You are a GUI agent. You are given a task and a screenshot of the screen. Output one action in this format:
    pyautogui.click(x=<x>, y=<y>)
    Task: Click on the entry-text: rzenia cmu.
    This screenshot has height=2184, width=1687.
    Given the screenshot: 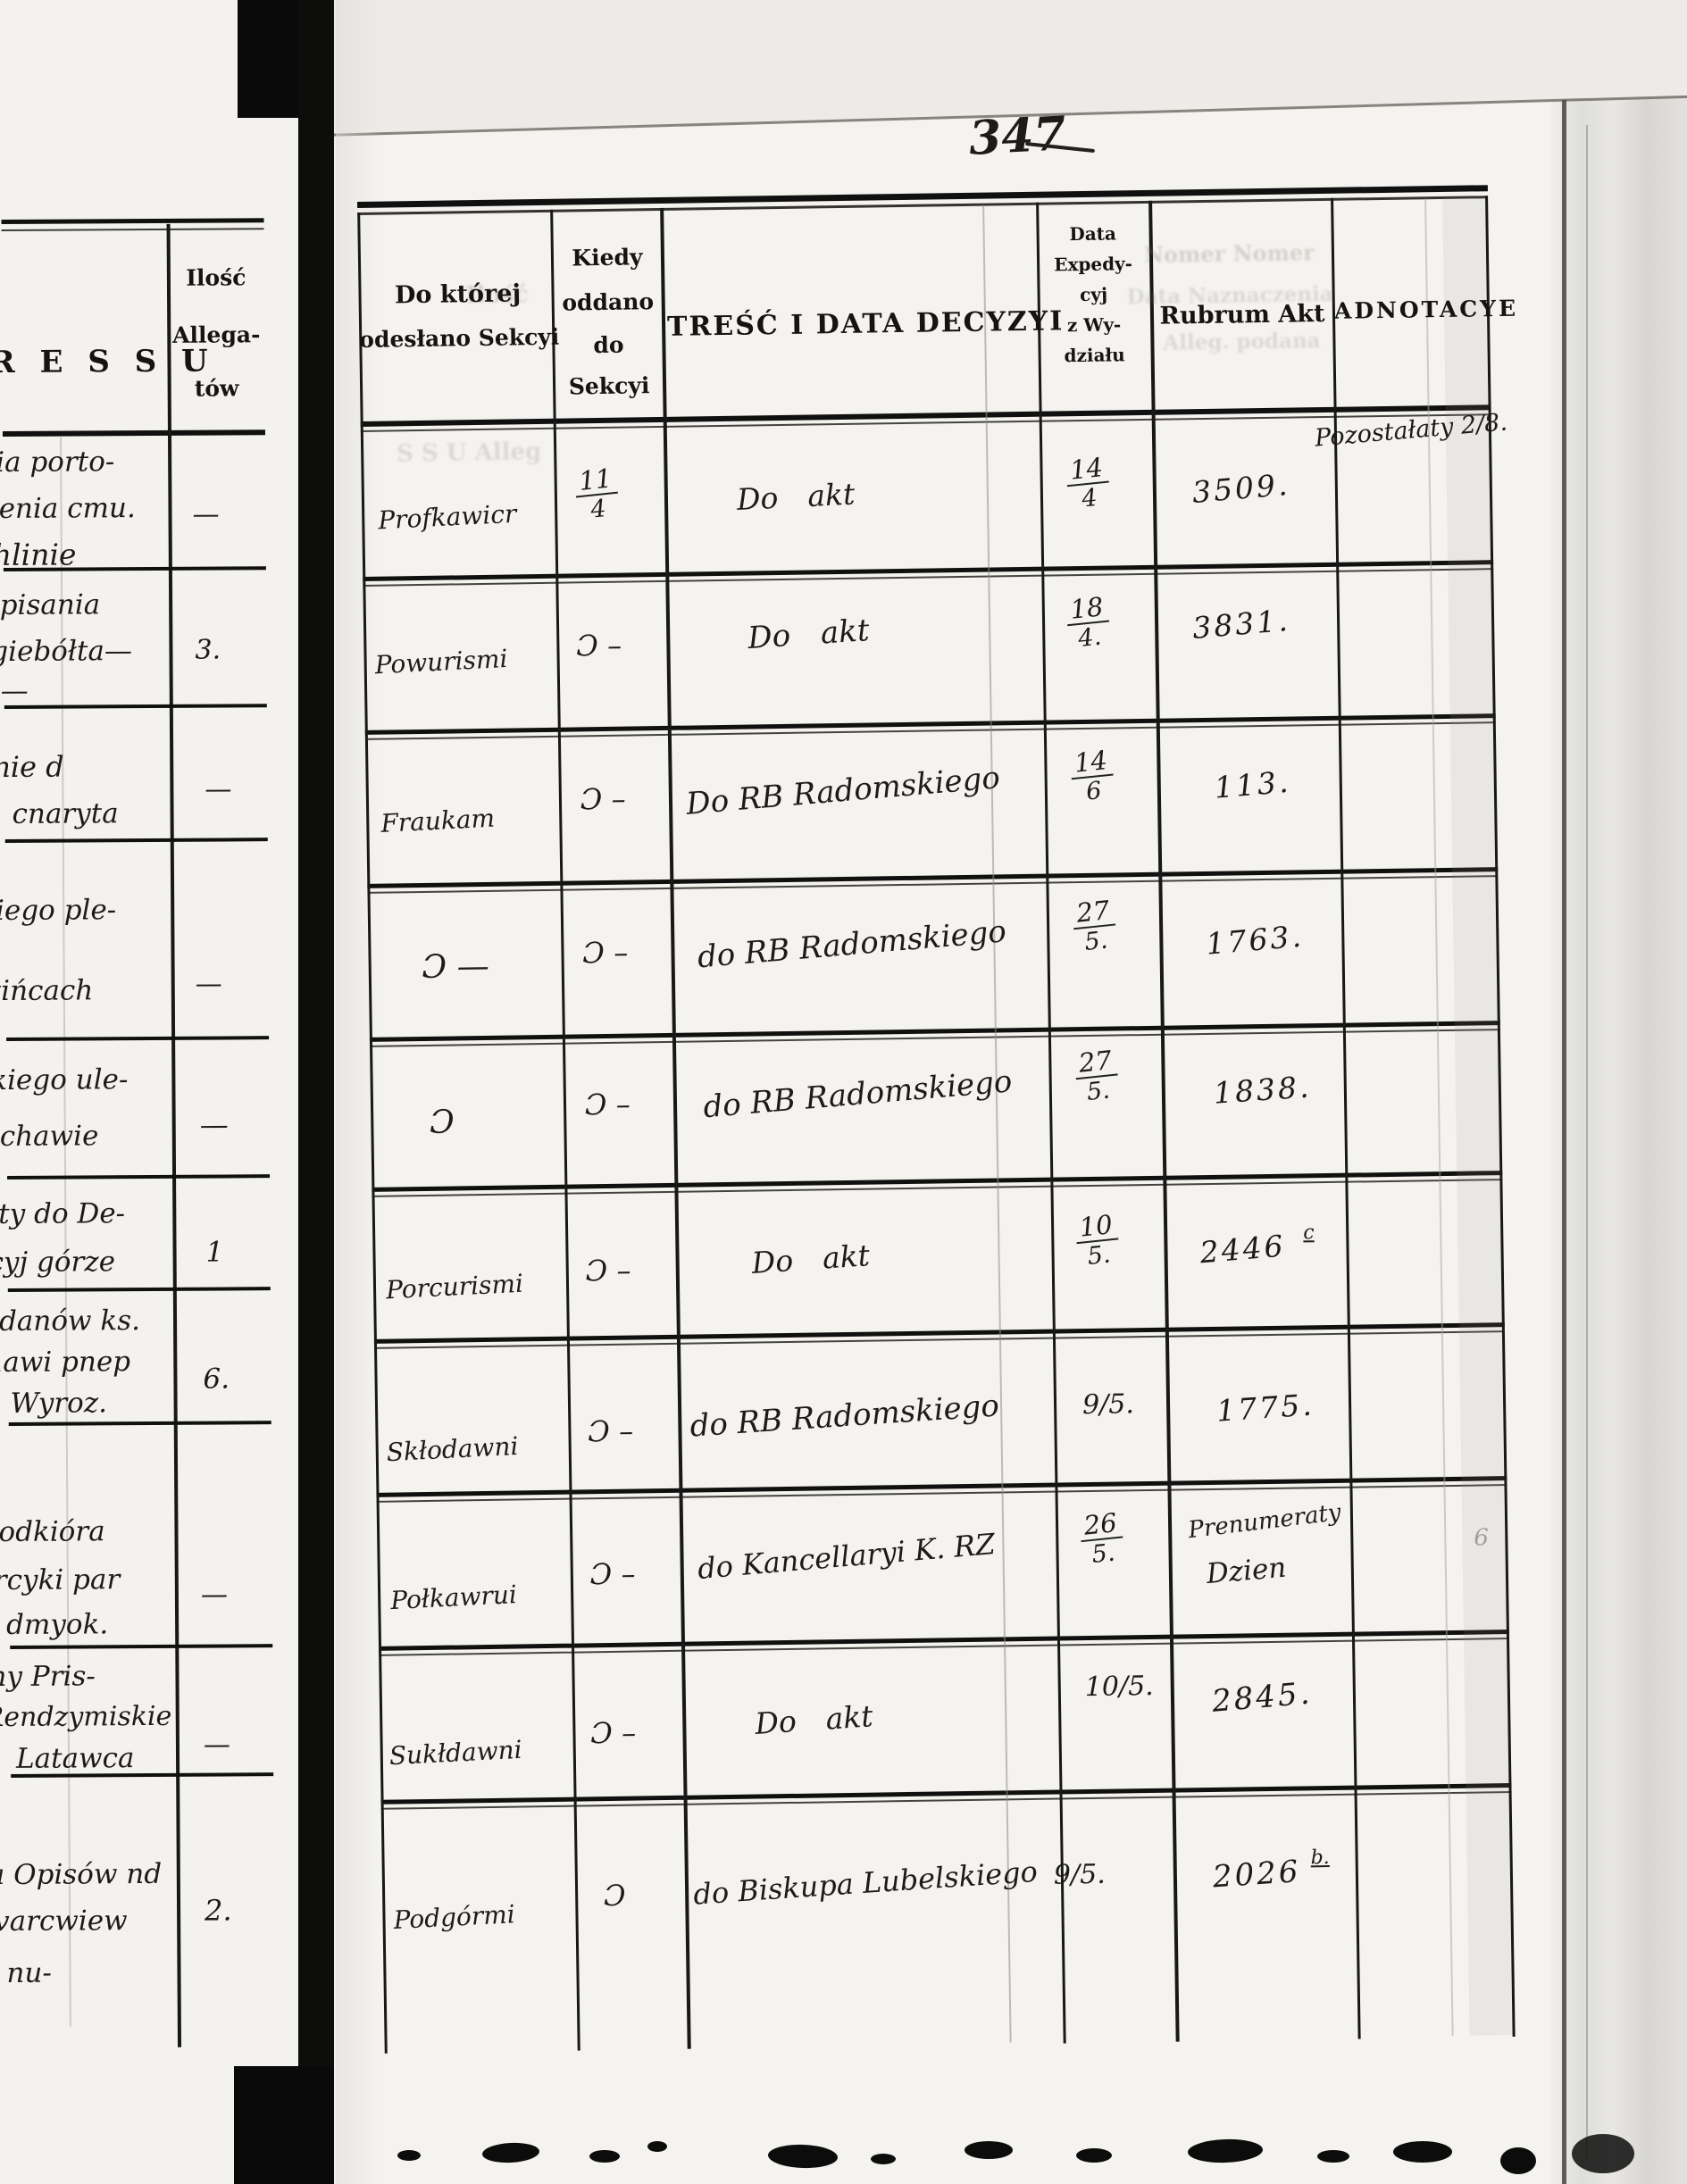 What is the action you would take?
    pyautogui.click(x=68, y=509)
    